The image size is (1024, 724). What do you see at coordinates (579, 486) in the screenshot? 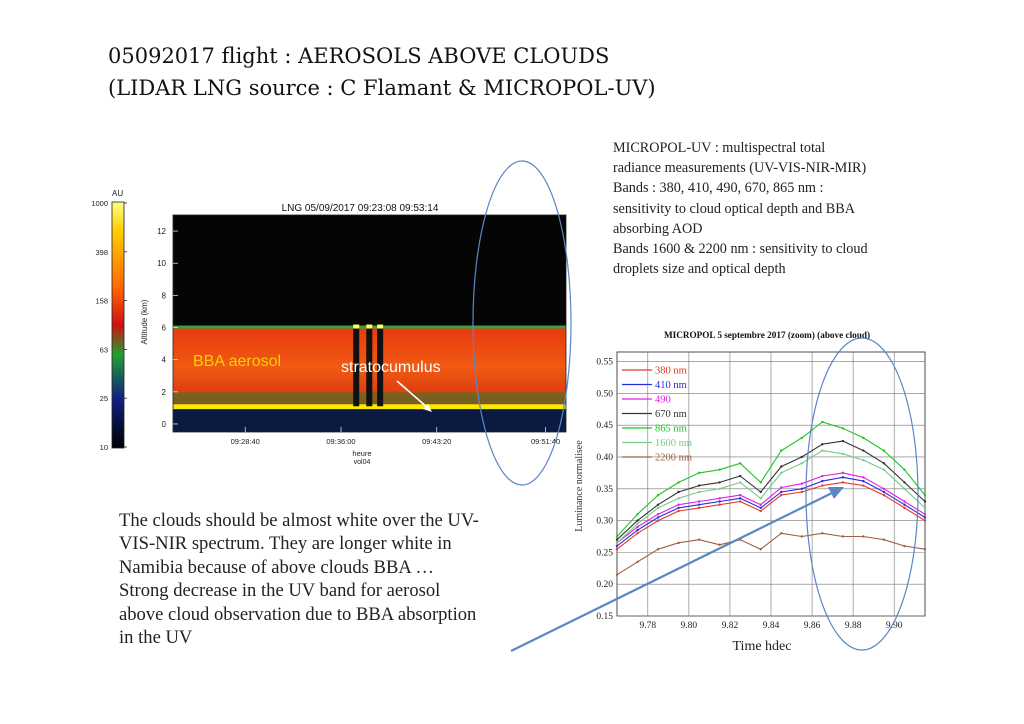
I see `micropol-ylabel: Luminance normalisee` at bounding box center [579, 486].